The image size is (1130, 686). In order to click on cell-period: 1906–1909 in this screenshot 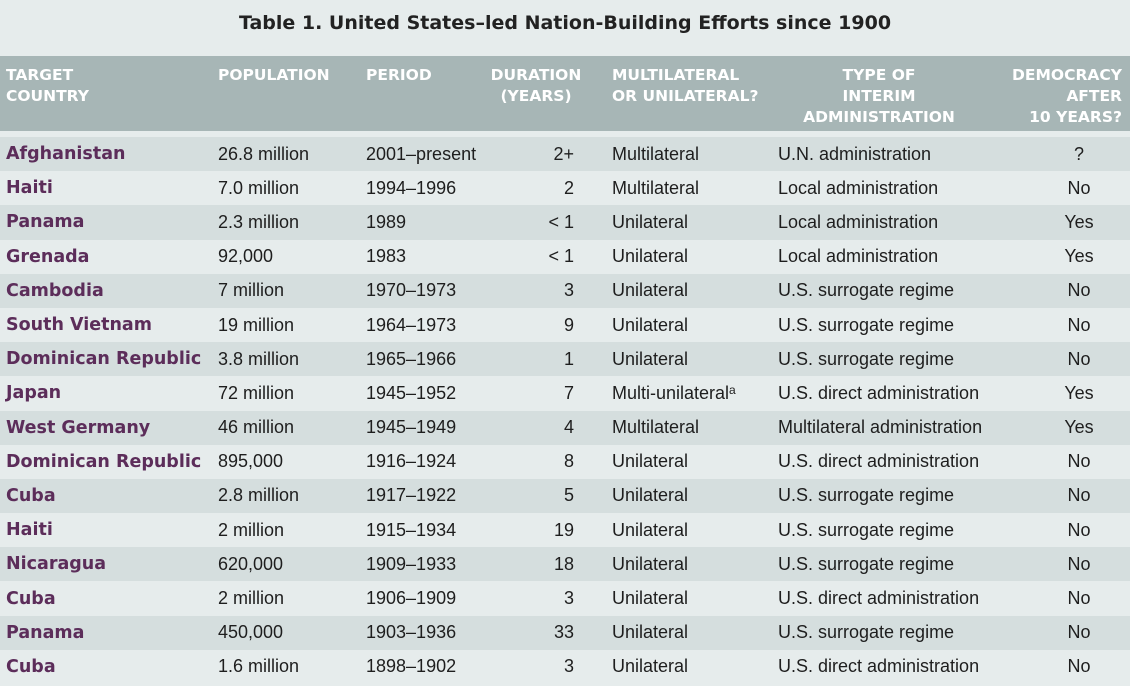, I will do `click(414, 598)`.